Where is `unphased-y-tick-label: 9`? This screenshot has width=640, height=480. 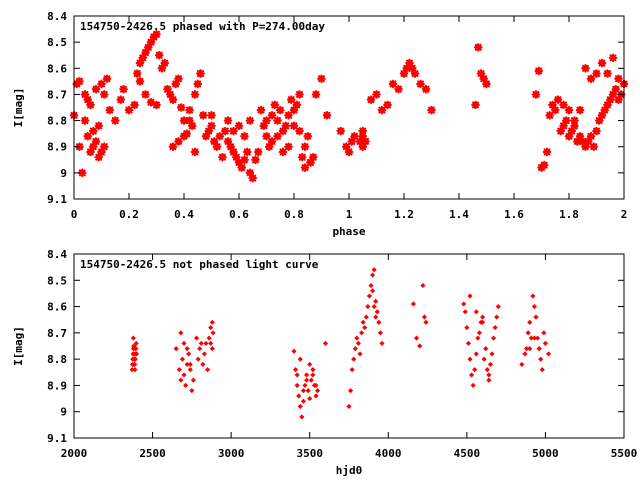 unphased-y-tick-label: 9 is located at coordinates (63, 412).